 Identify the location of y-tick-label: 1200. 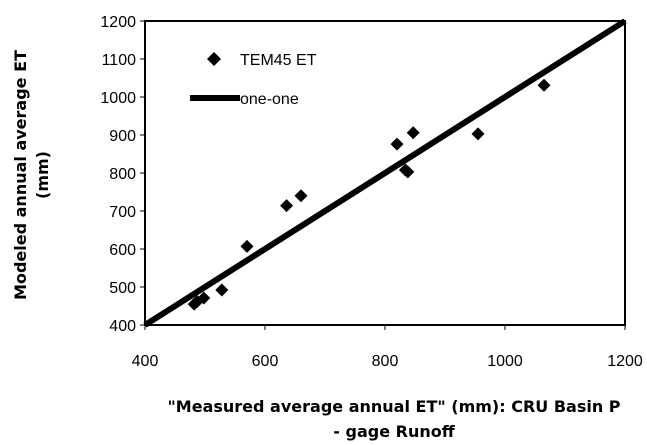
(118, 22).